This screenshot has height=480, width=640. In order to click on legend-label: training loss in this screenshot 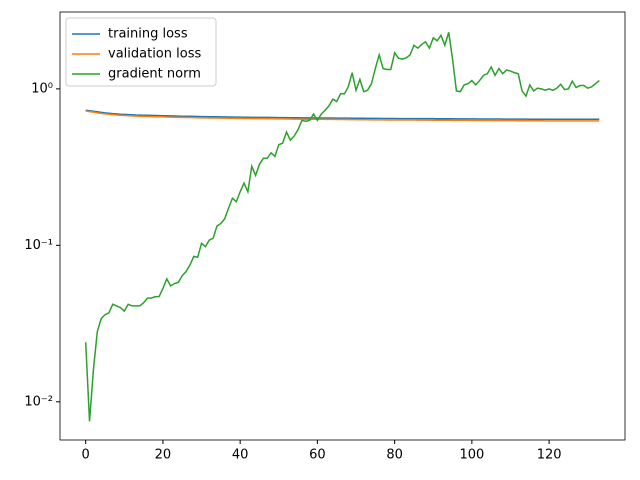, I will do `click(148, 34)`.